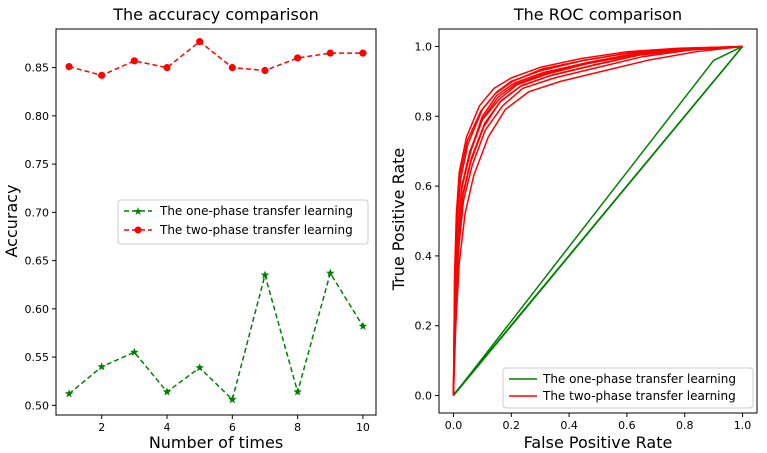  I want to click on accuracy-y-tick-label: 0.70, so click(37, 212).